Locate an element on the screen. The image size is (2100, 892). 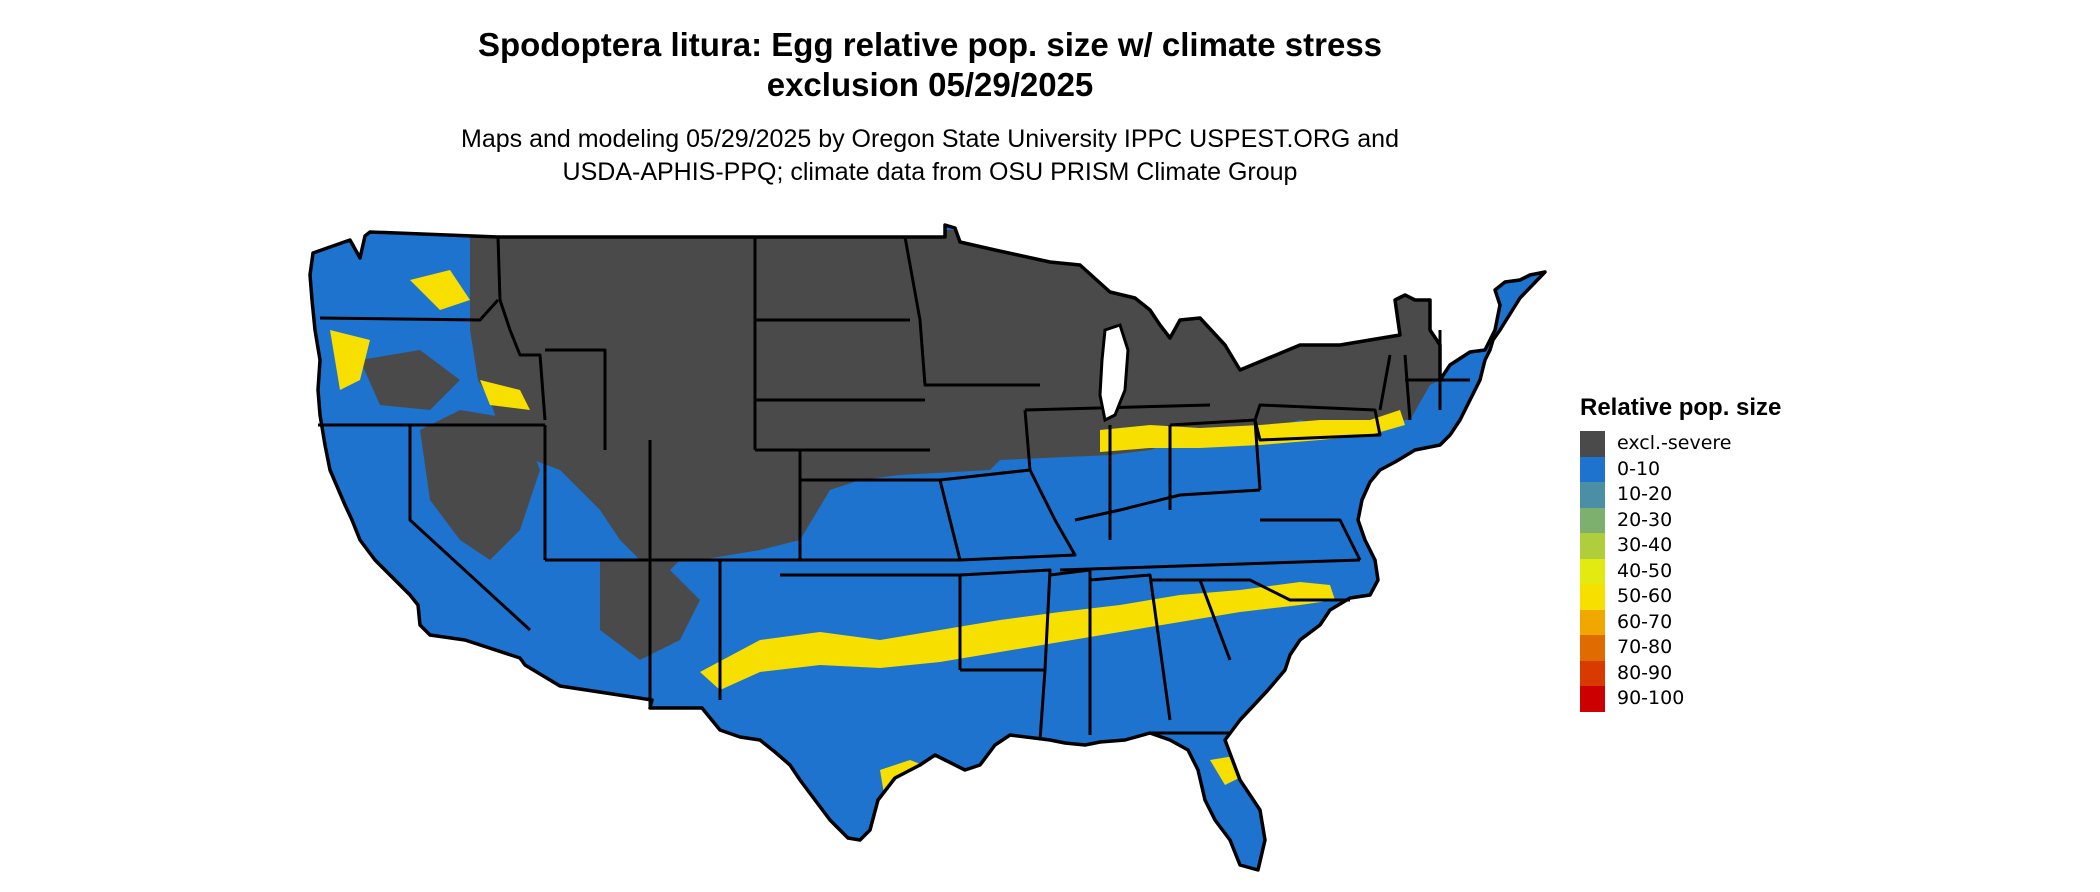
map-title-line-2: exclusion 05/29/2025 is located at coordinates (930, 84).